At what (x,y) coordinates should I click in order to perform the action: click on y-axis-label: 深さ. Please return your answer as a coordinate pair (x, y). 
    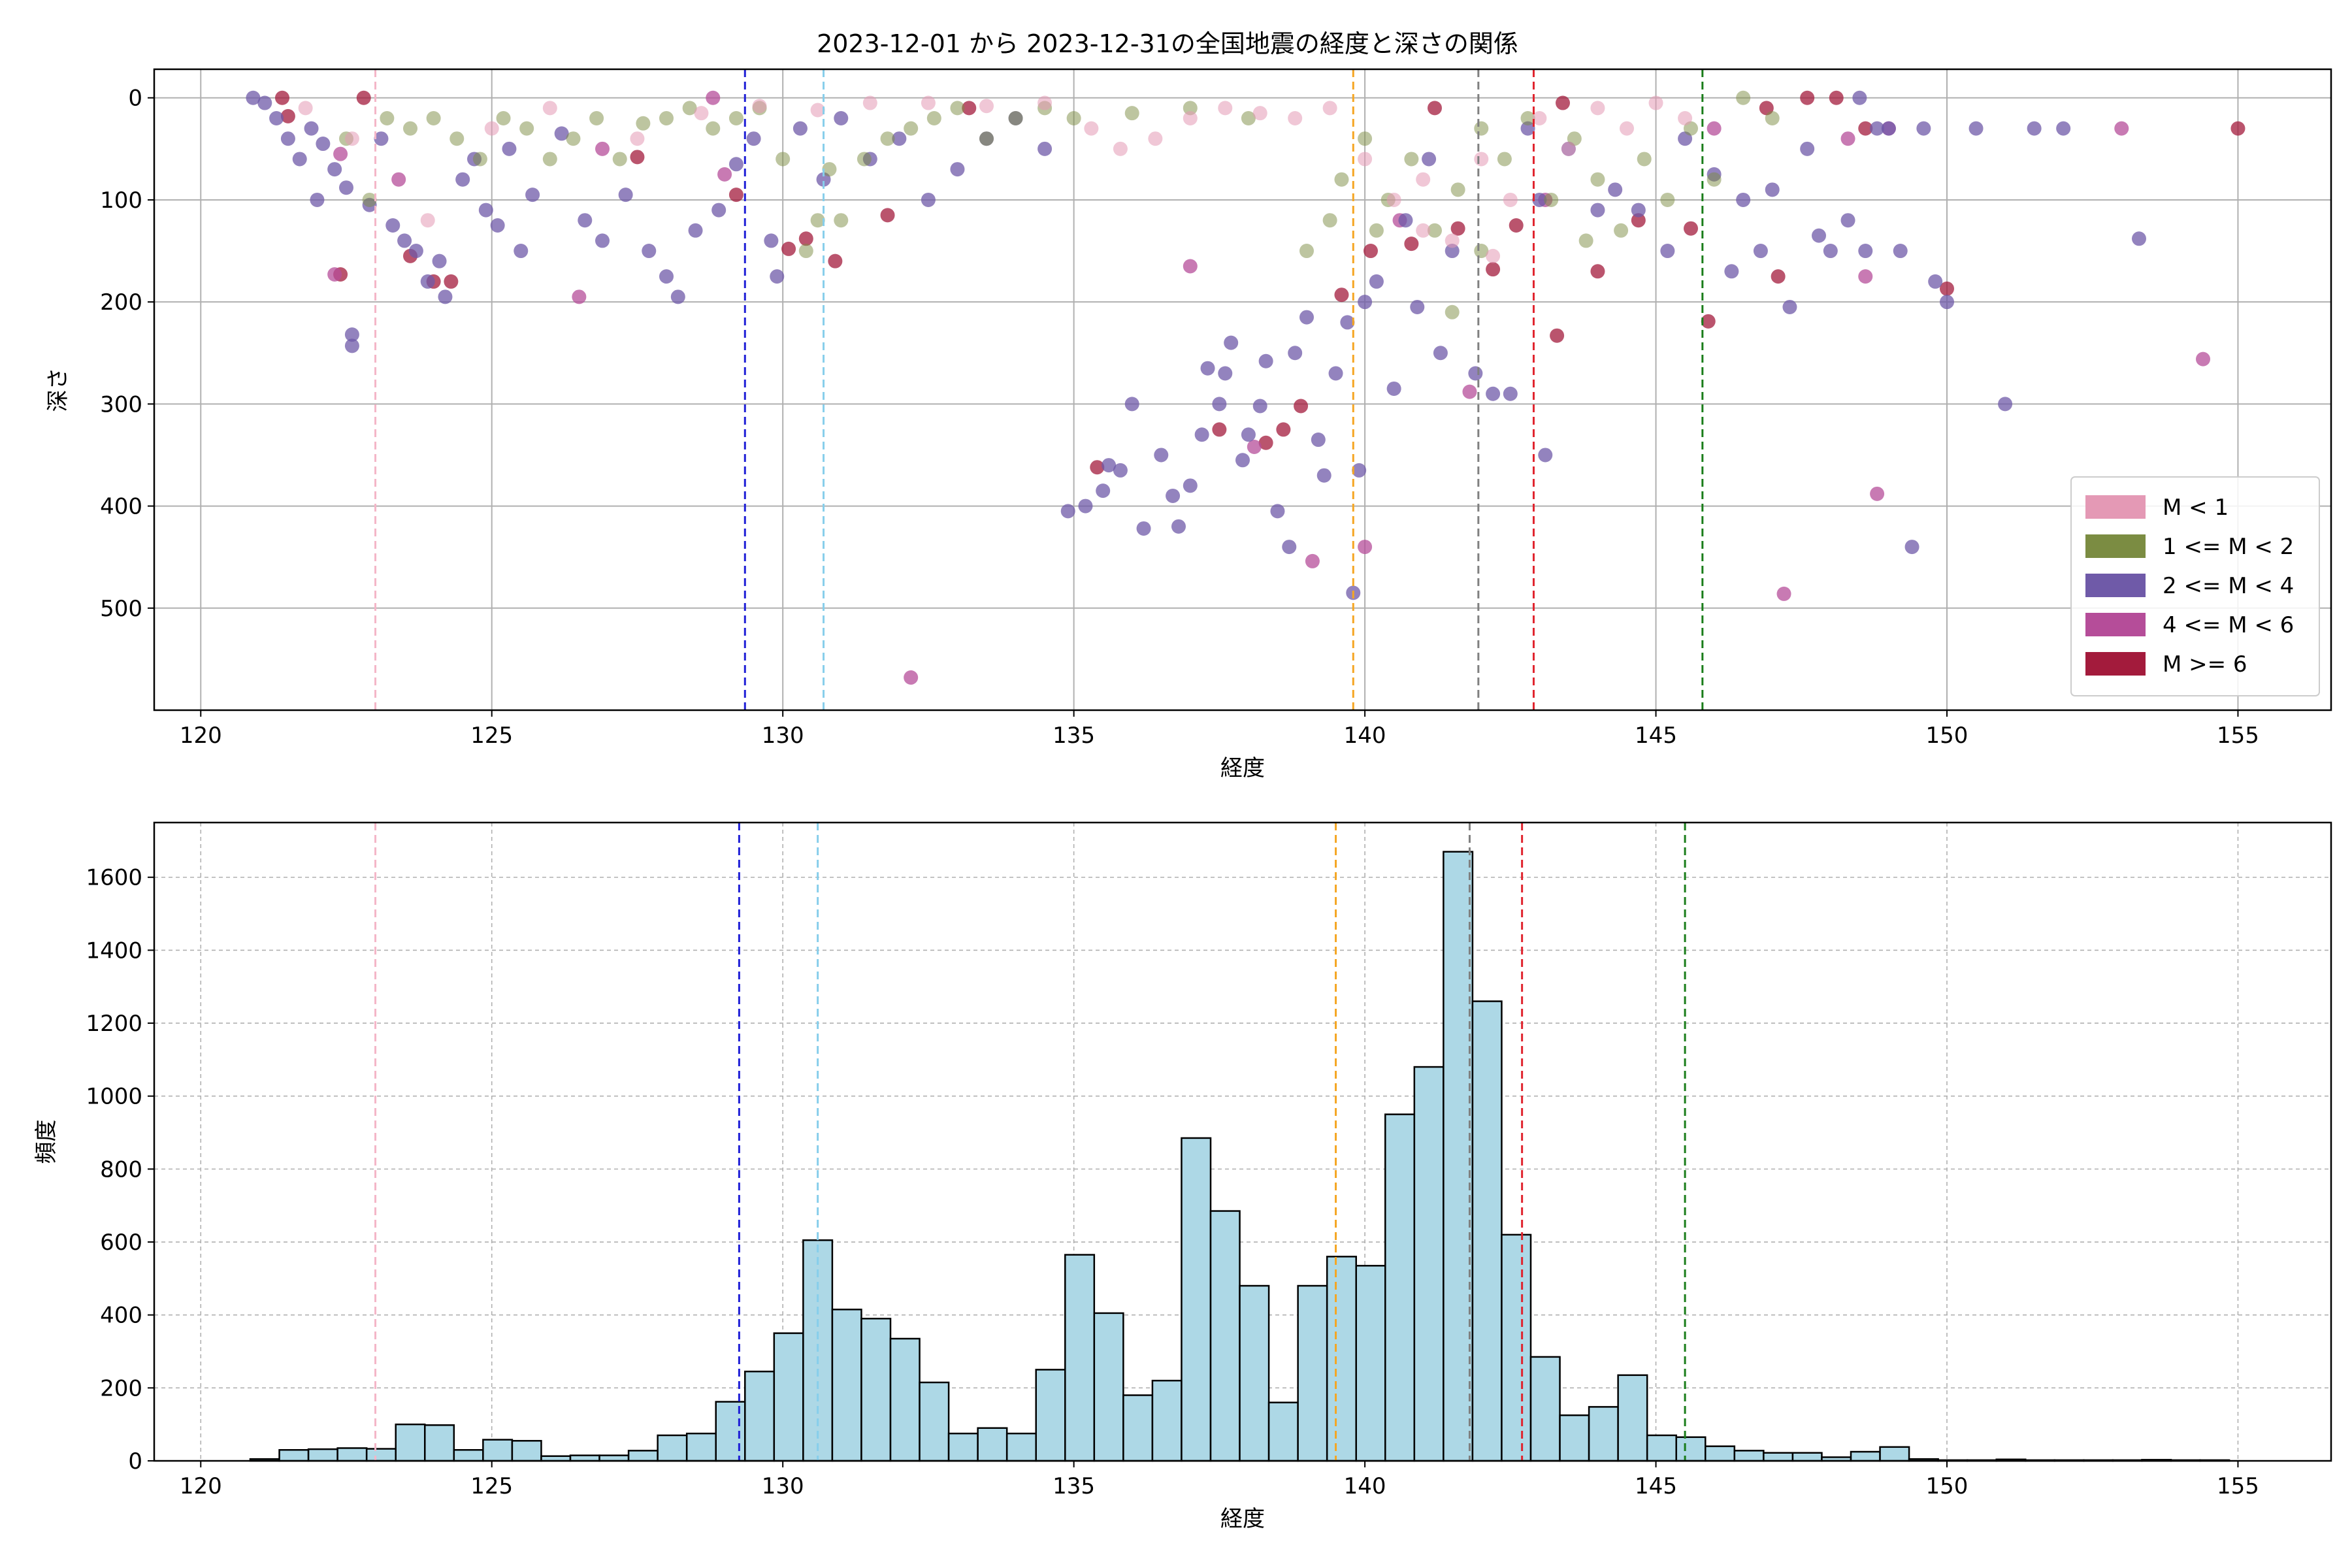
    Looking at the image, I should click on (58, 390).